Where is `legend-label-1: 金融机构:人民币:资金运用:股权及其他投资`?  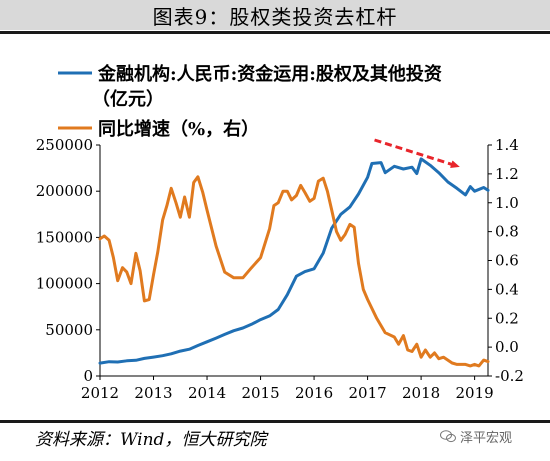 legend-label-1: 金融机构:人民币:资金运用:股权及其他投资 is located at coordinates (269, 74).